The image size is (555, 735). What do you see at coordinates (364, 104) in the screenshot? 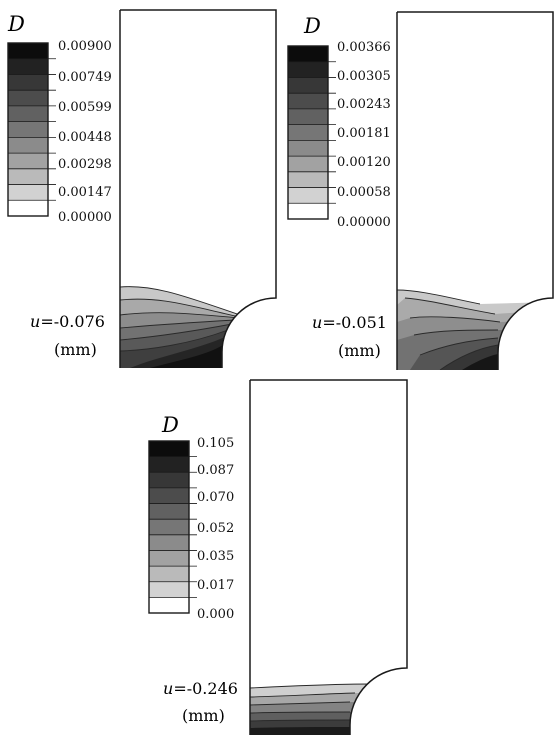
I see `legend-value: 0.00243` at bounding box center [364, 104].